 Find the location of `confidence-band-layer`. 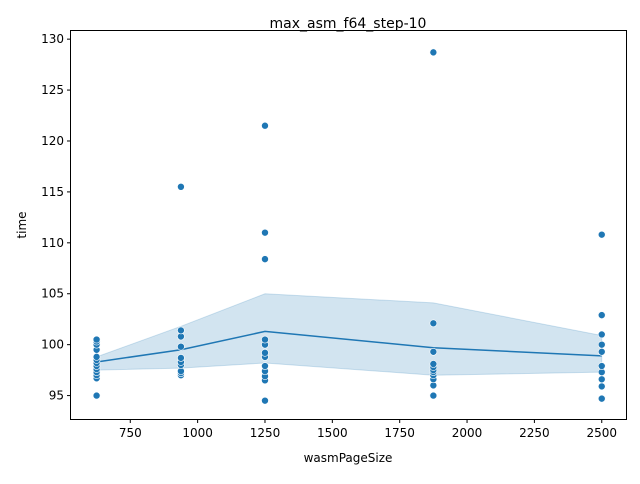

confidence-band-layer is located at coordinates (349, 334).